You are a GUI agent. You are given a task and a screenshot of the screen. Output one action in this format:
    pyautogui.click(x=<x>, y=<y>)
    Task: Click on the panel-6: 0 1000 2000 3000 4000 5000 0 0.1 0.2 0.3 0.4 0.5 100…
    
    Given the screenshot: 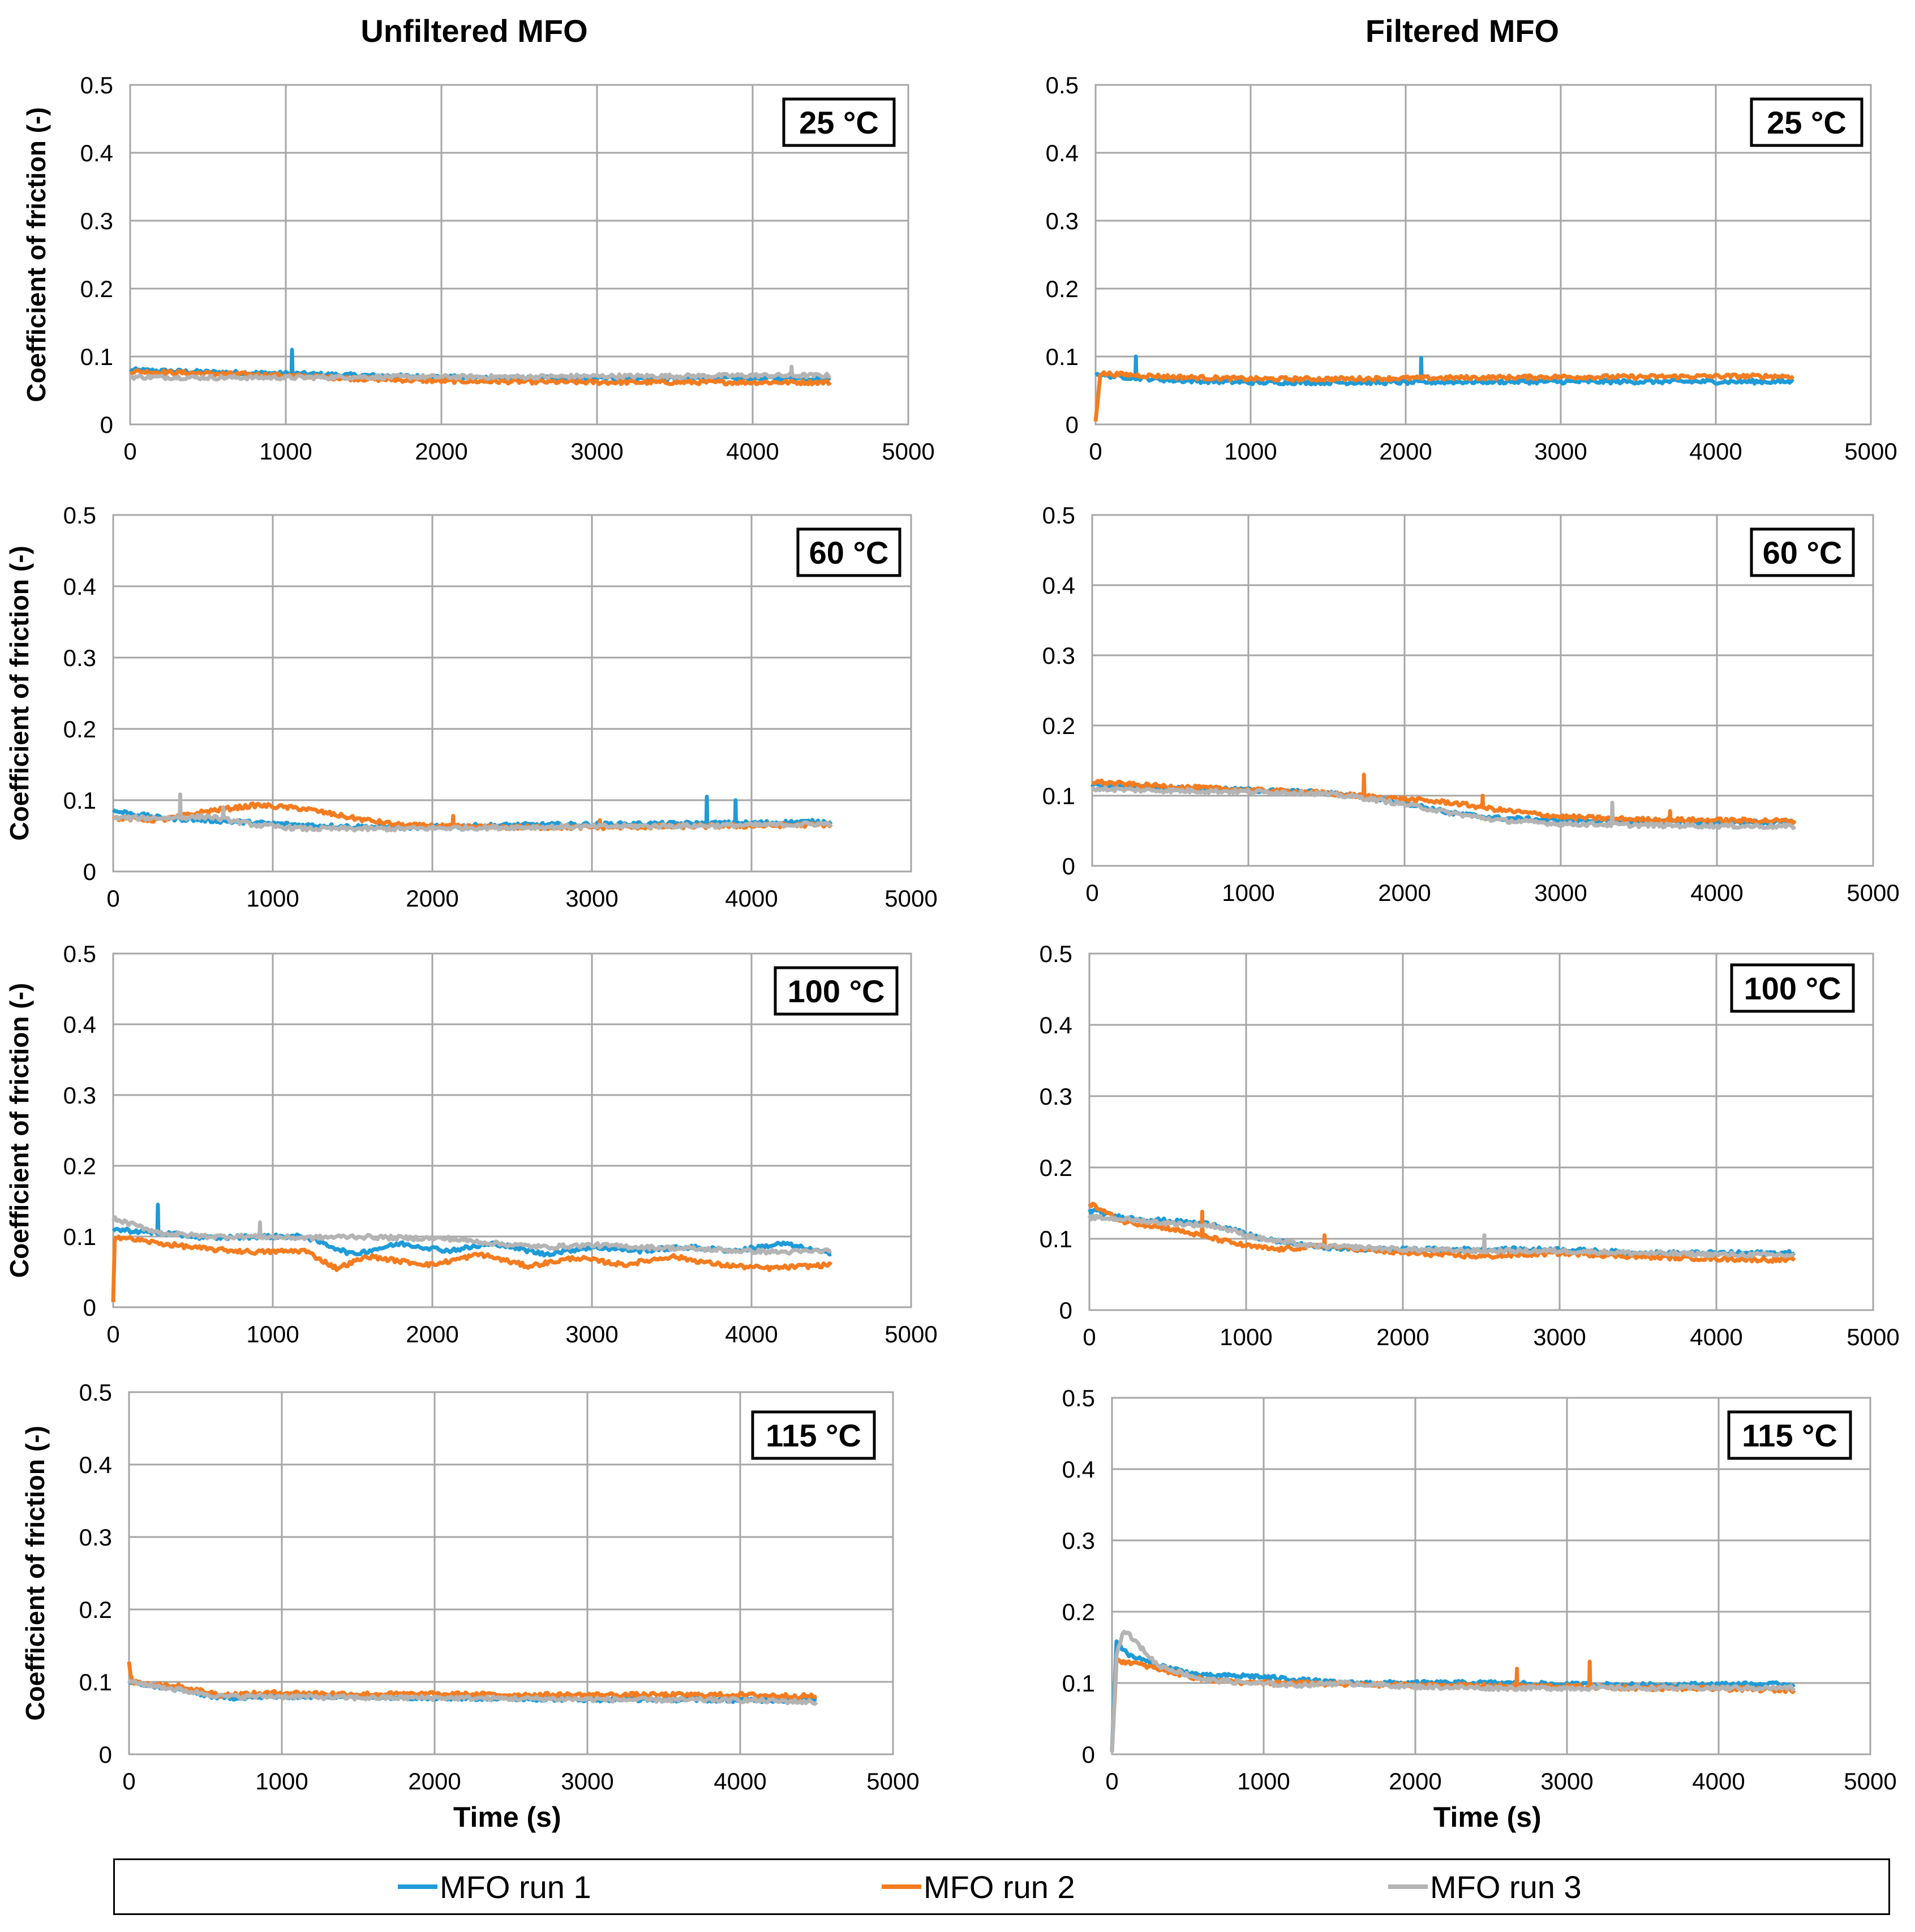 What is the action you would take?
    pyautogui.click(x=1470, y=1145)
    